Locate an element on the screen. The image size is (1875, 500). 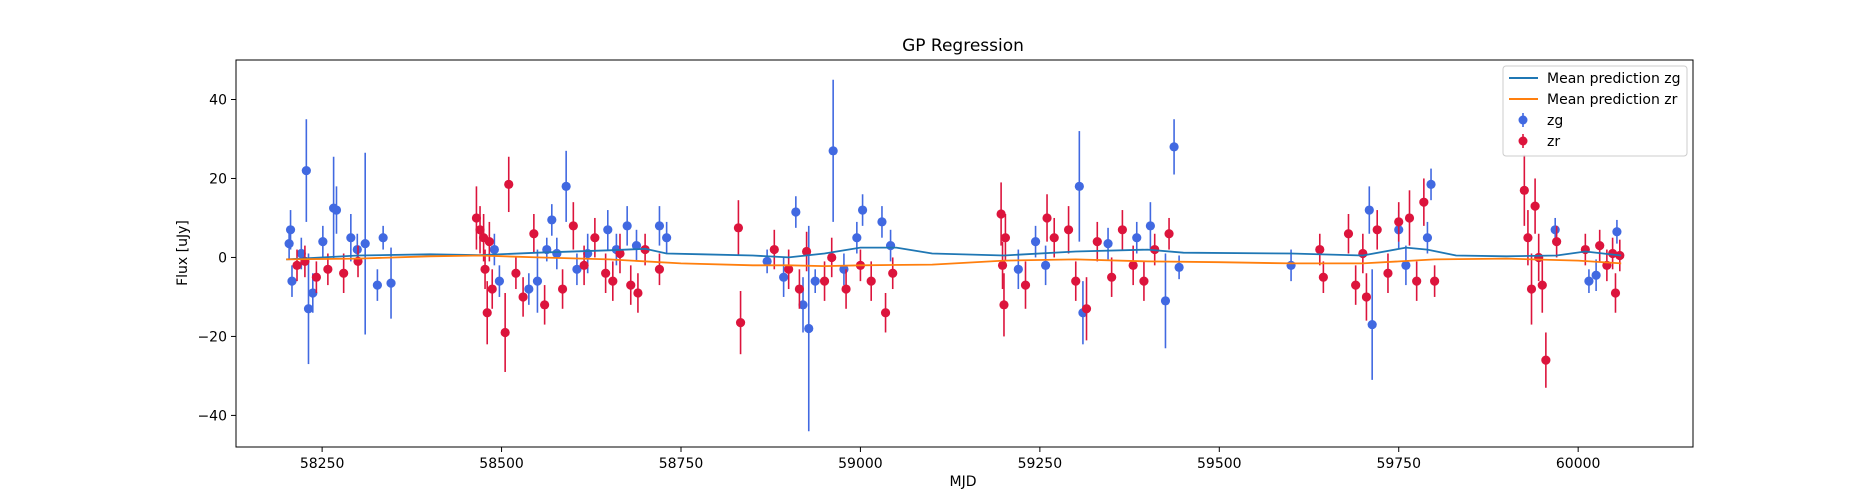
y-tick-label: −40 is located at coordinates (212, 416).